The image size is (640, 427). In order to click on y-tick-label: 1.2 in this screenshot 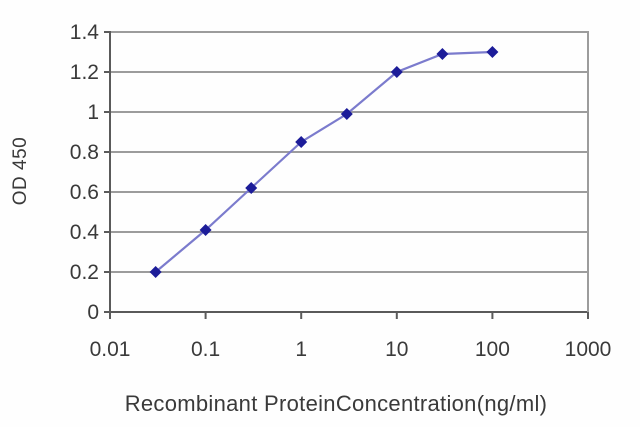, I will do `click(84, 72)`.